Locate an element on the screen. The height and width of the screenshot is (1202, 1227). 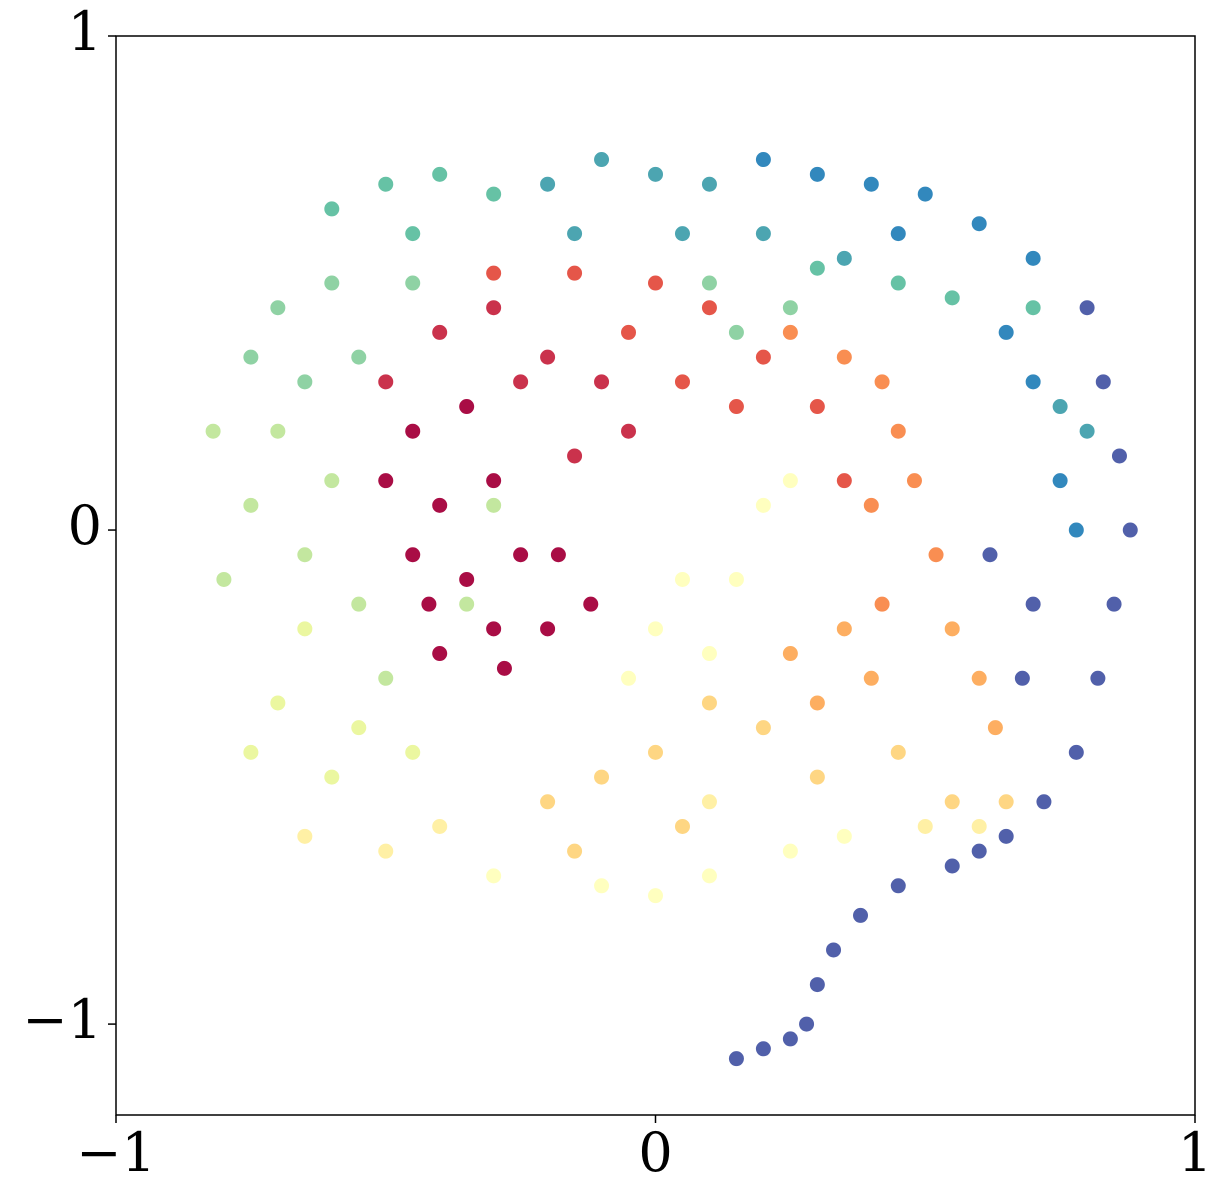
y-tick-label: 1 is located at coordinates (85, 31).